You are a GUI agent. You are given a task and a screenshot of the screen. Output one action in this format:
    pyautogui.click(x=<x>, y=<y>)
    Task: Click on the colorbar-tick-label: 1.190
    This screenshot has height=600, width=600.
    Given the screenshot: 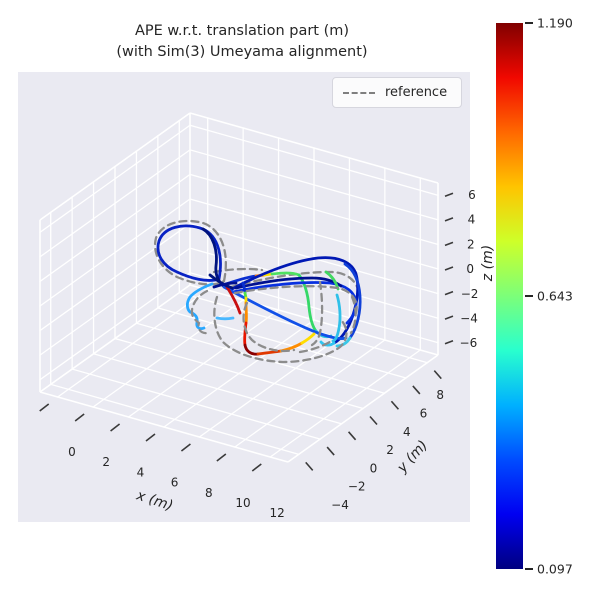 What is the action you would take?
    pyautogui.click(x=555, y=23)
    